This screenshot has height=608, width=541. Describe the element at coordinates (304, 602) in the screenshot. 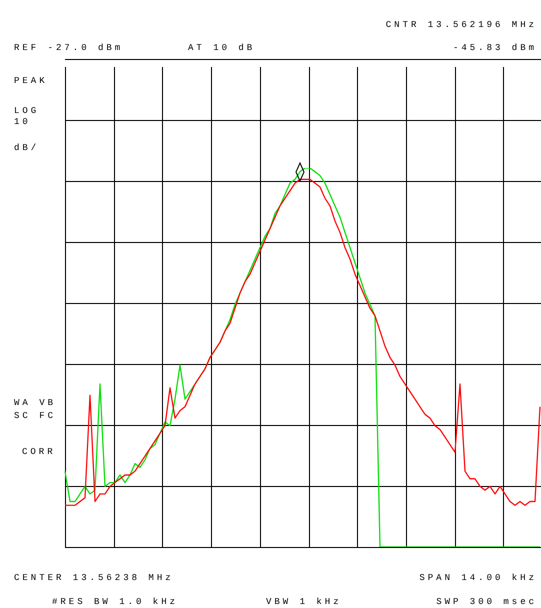

I see `text: VBW 1 kHz` at that location.